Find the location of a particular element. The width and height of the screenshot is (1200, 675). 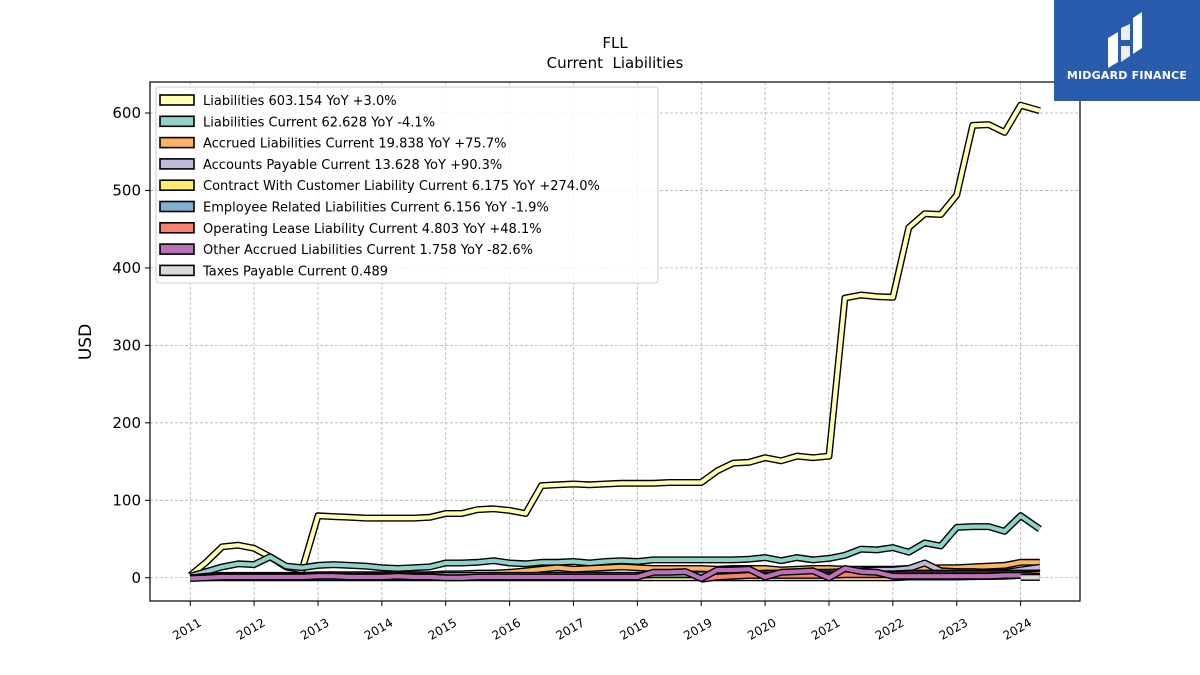

x-tick-label: 2011 is located at coordinates (186, 628).